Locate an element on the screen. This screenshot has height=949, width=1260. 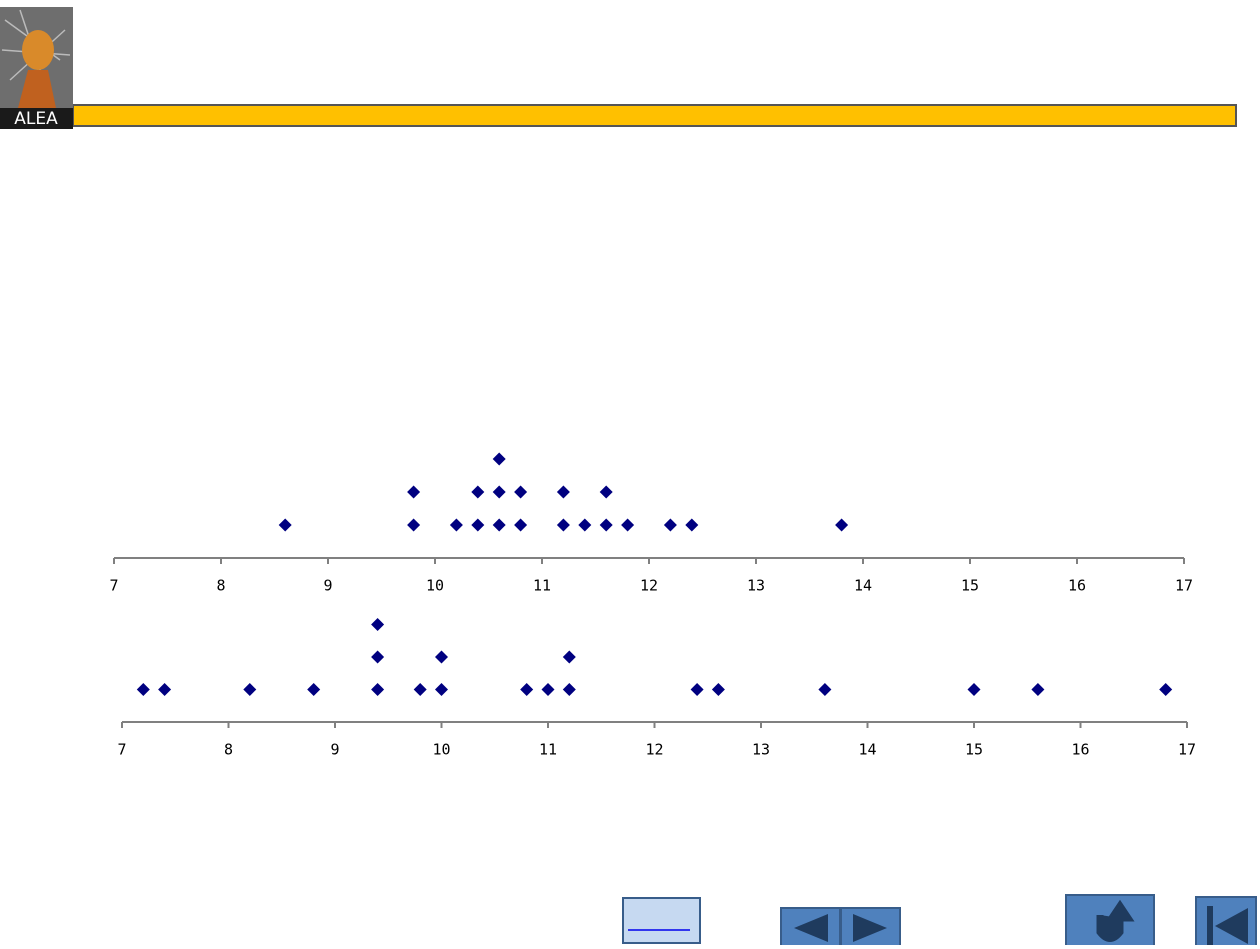
logo-text: ALEA is located at coordinates (36, 119).